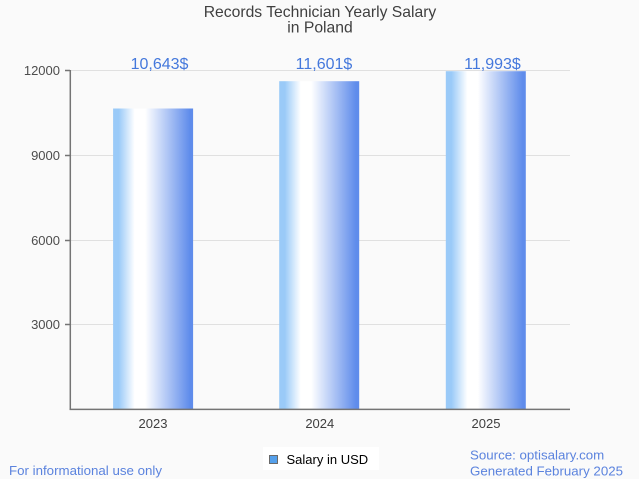 The width and height of the screenshot is (639, 479). I want to click on svg-text:Records Technician Yearly Sala: Records Technician Yearly Salary, so click(320, 12).